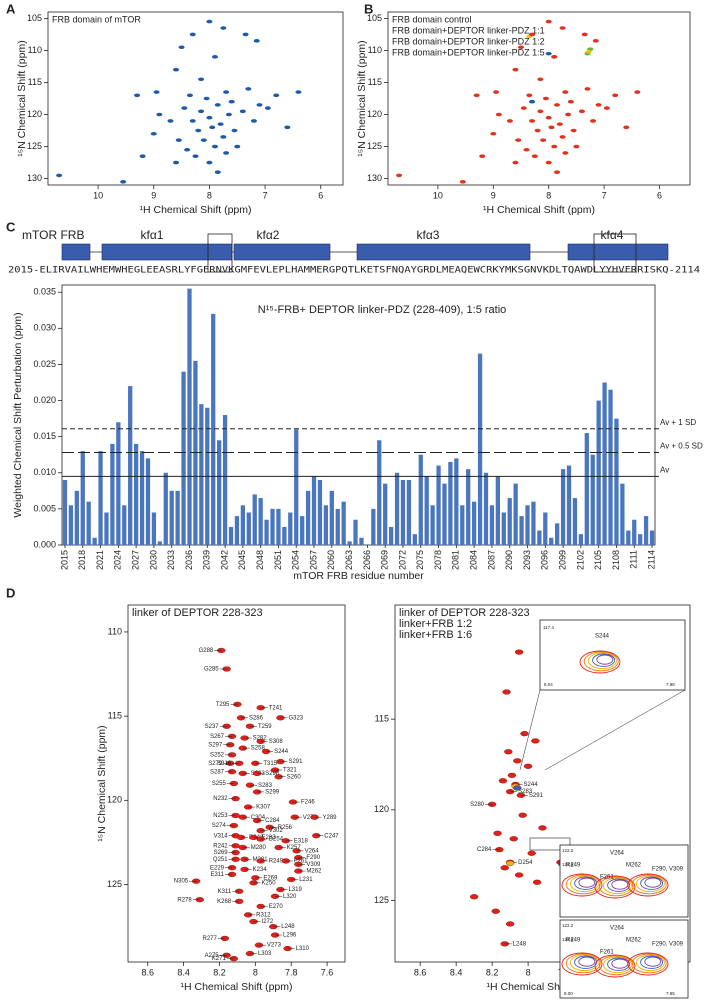 The image size is (708, 1001). Describe the element at coordinates (438, 560) in the screenshot. I see `x-tick-label: 2078` at that location.